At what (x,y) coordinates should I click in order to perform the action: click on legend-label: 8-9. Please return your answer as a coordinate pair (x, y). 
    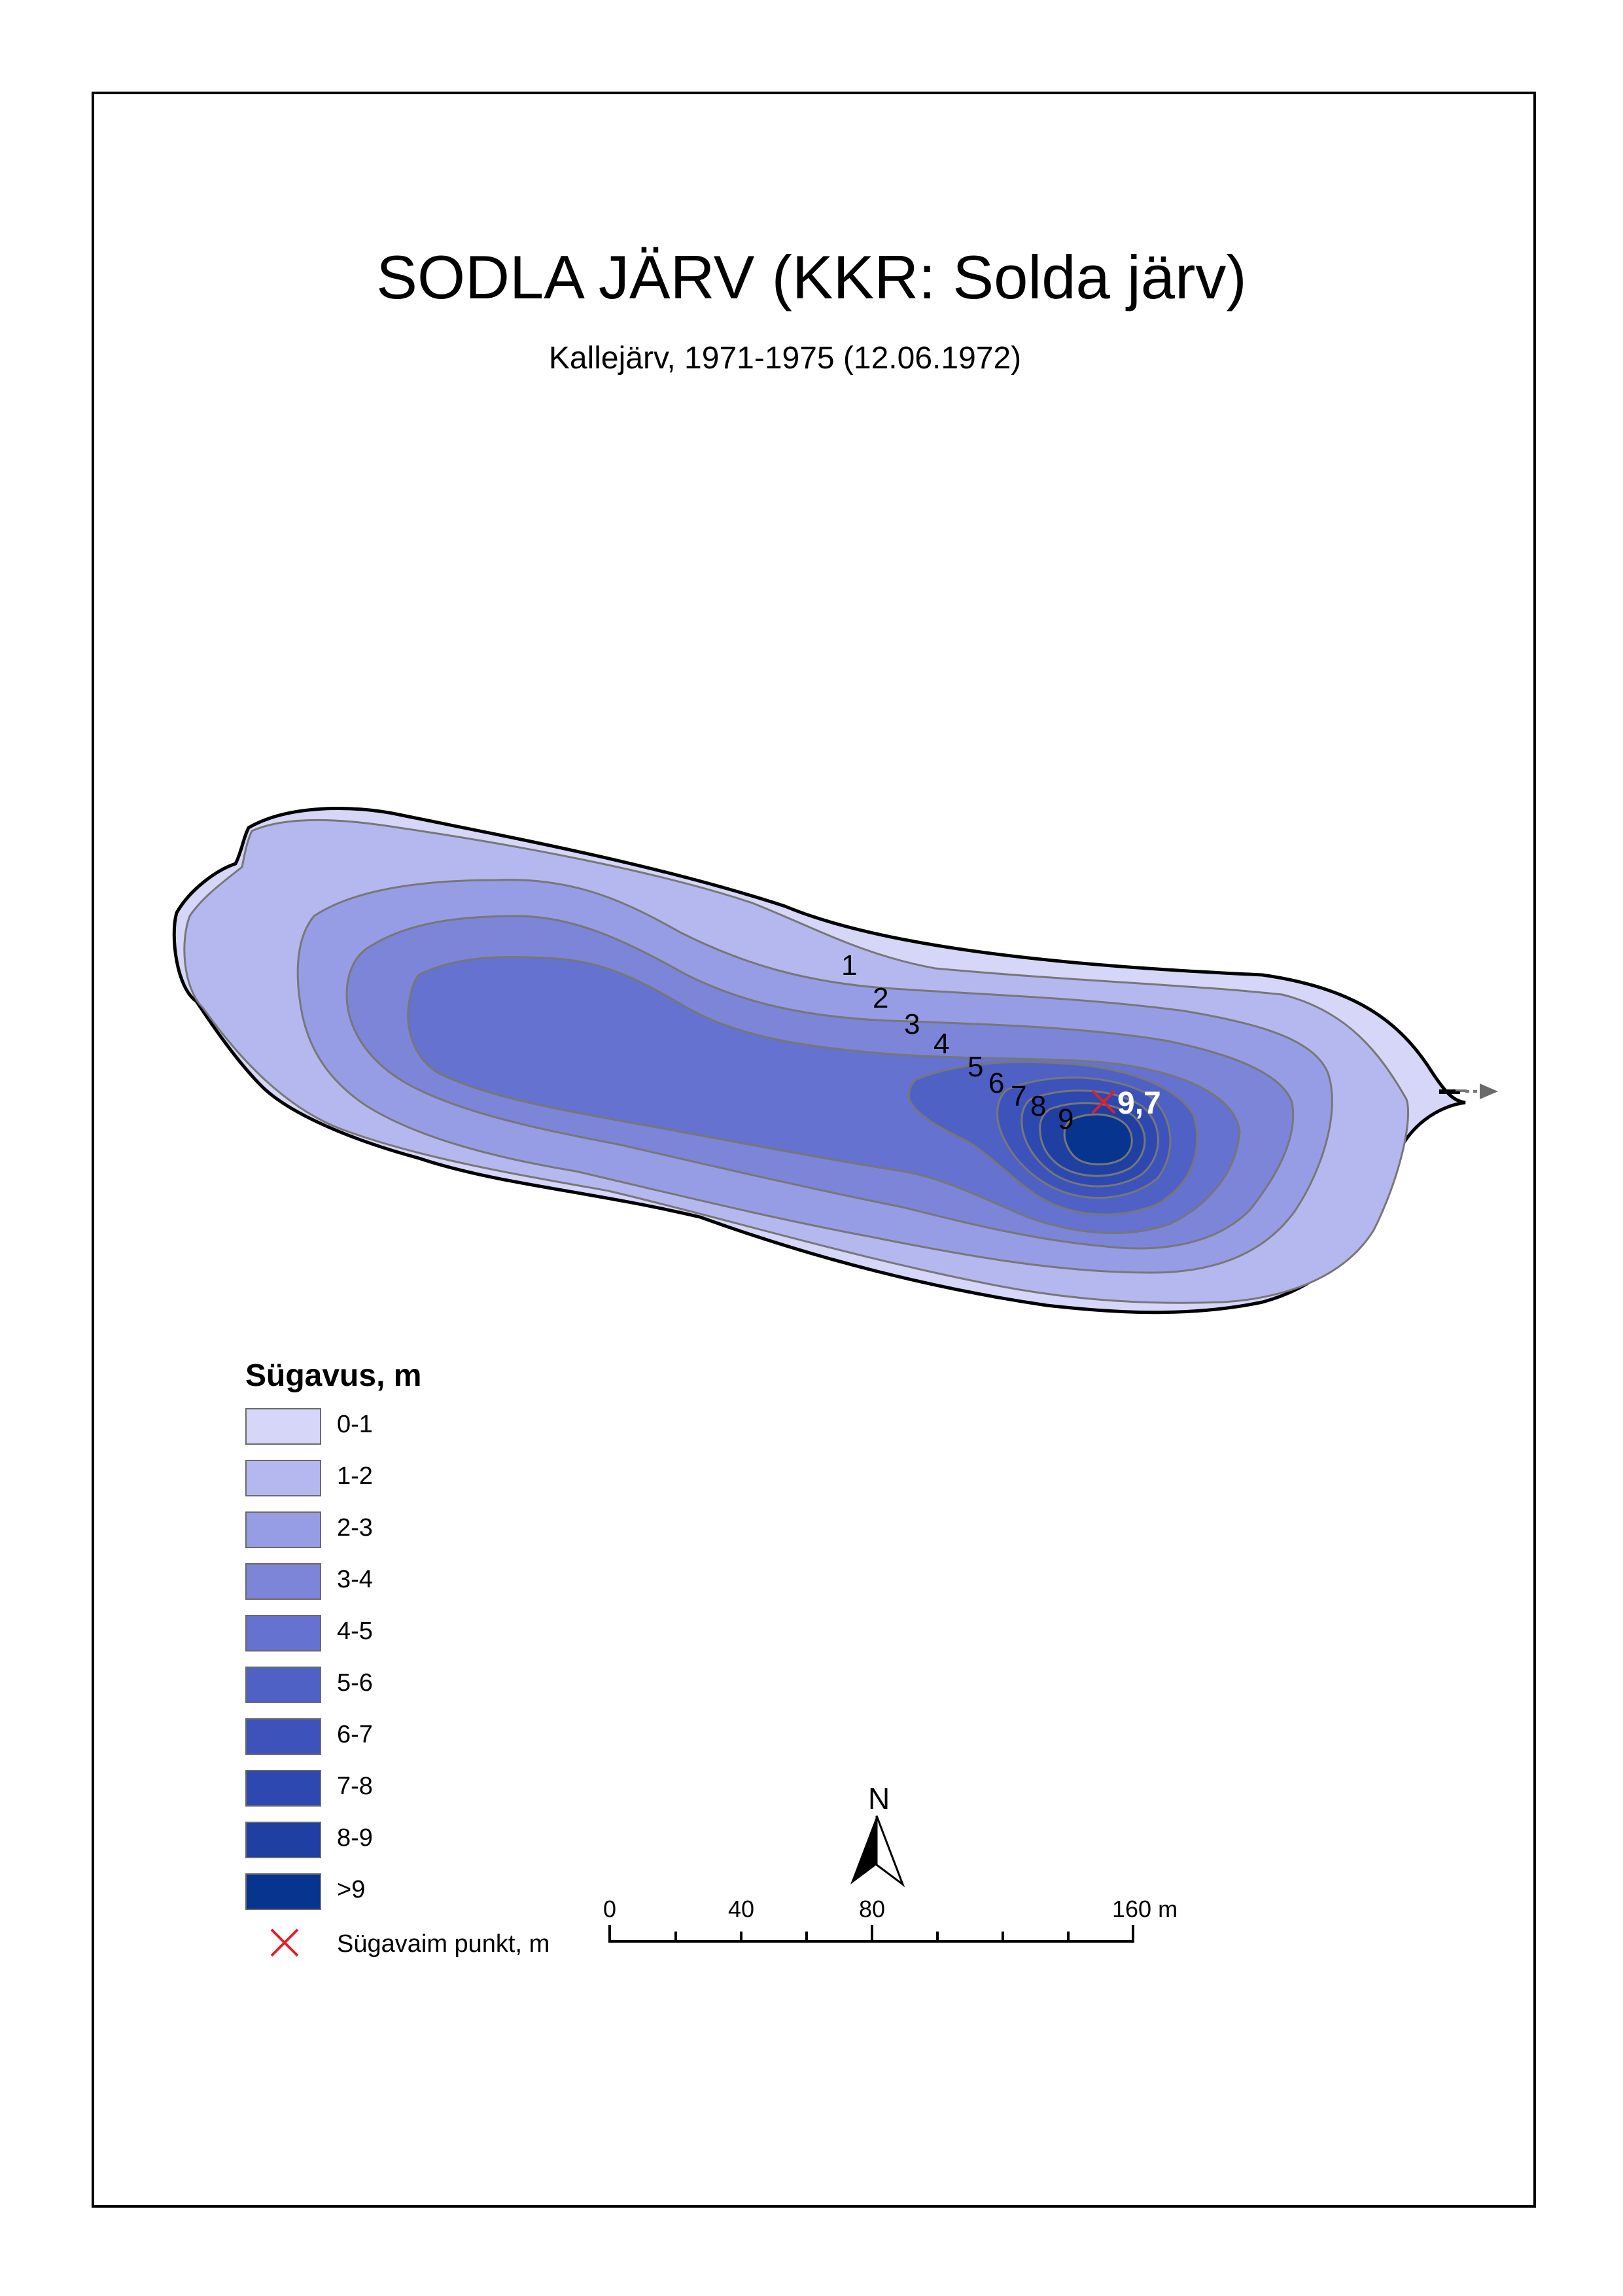
    Looking at the image, I should click on (355, 1838).